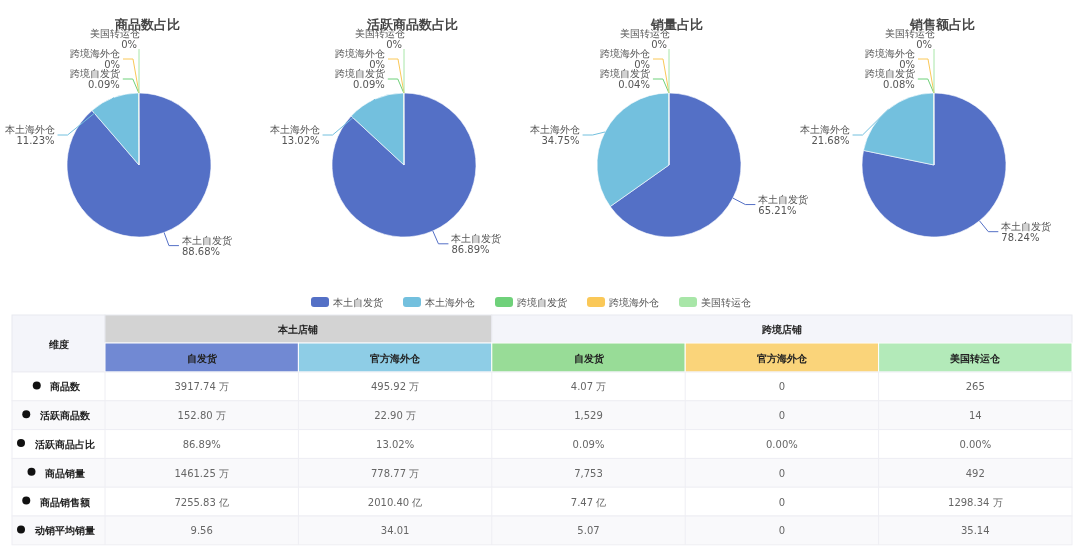  What do you see at coordinates (395, 416) in the screenshot?
I see `text: 22.90 万` at bounding box center [395, 416].